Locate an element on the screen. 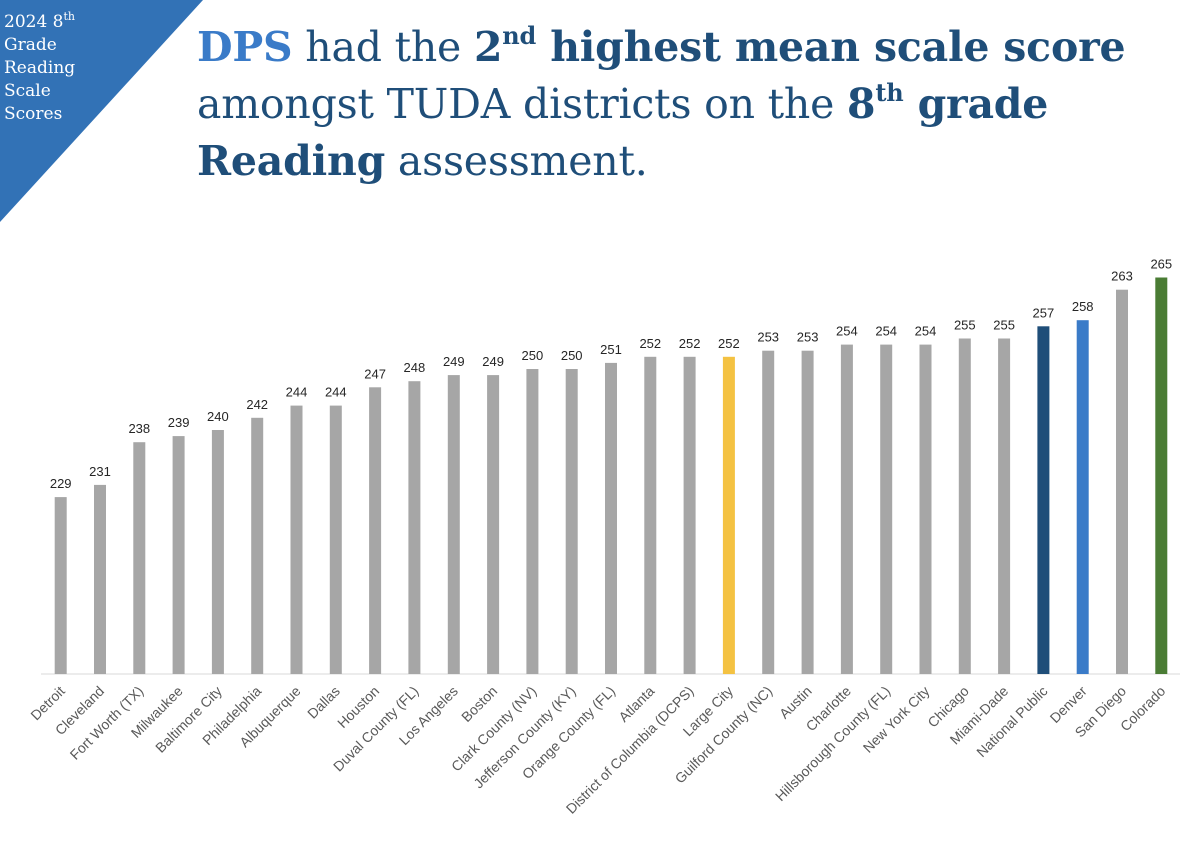 Image resolution: width=1200 pixels, height=850 pixels. bar-jefferson-county-ky is located at coordinates (571, 521).